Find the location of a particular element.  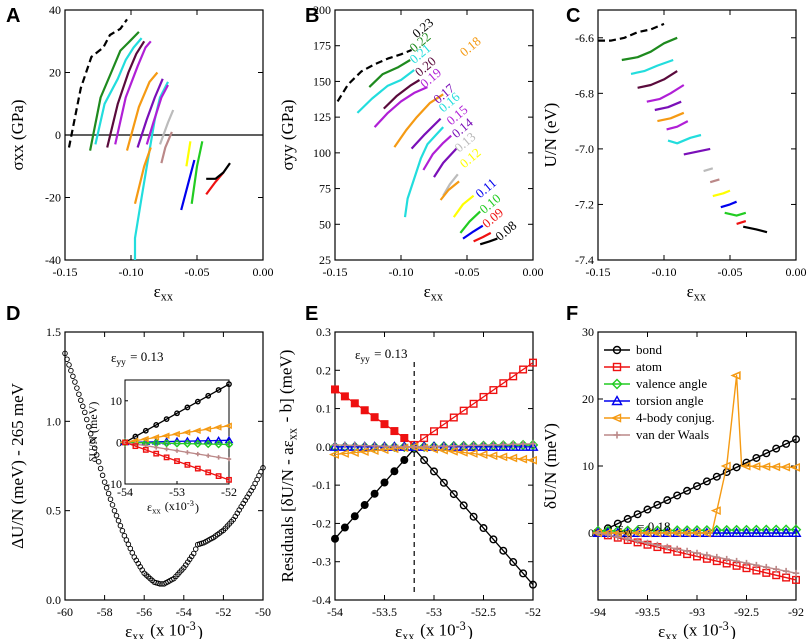

legend-label: bond is located at coordinates (649, 349).